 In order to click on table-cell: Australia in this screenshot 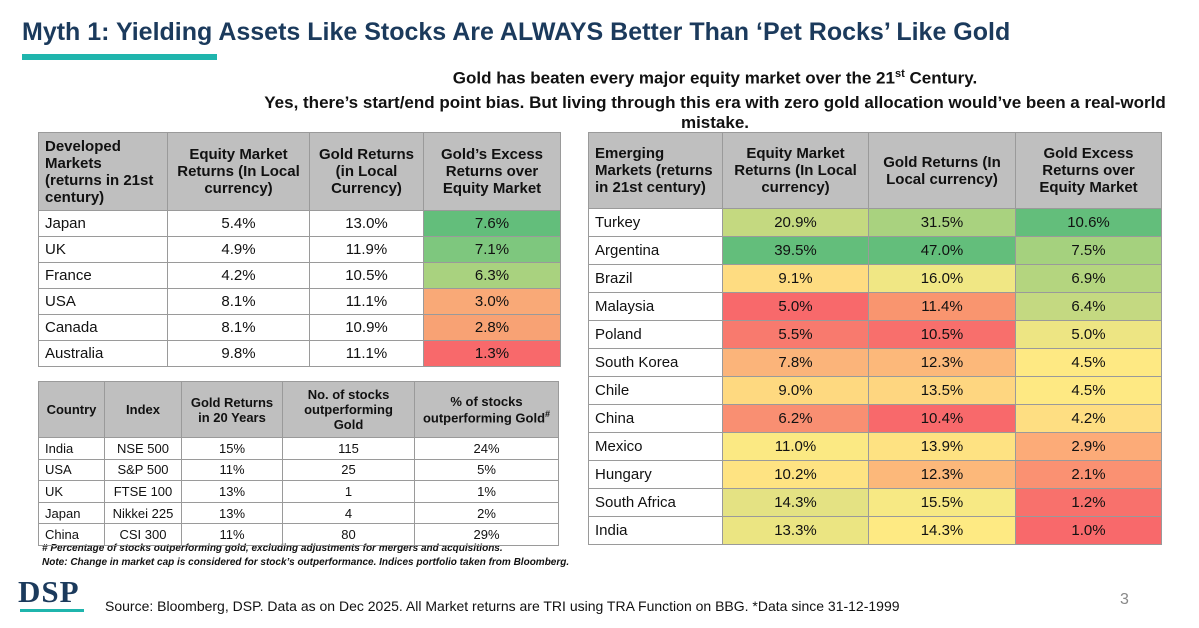, I will do `click(103, 353)`.